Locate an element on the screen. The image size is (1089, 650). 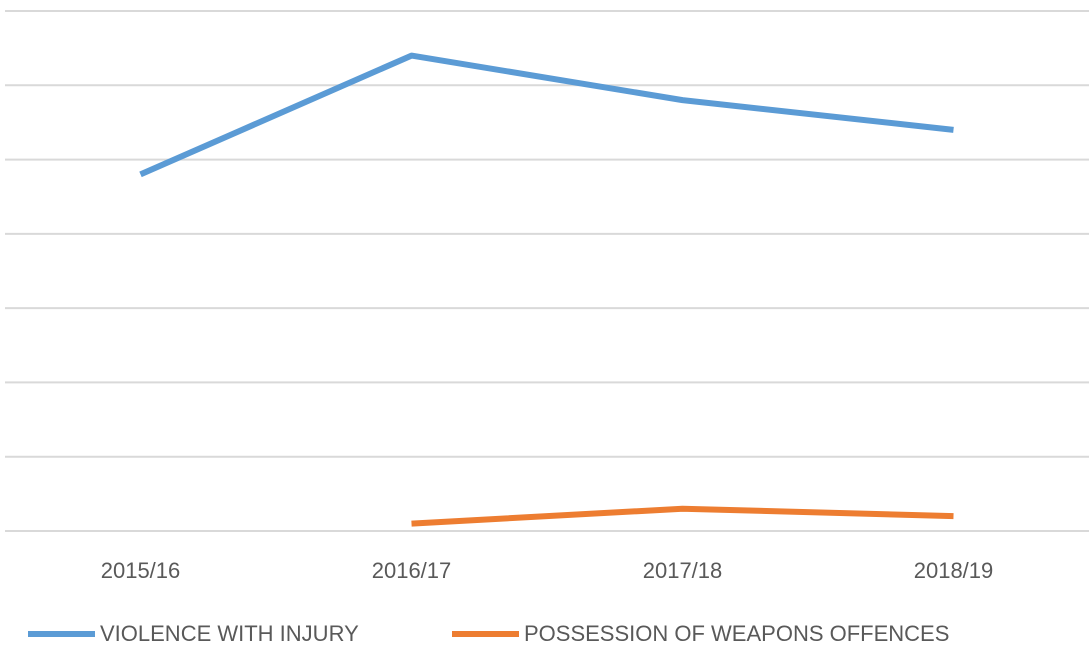
legend-label: VIOLENCE WITH INJURY is located at coordinates (229, 633).